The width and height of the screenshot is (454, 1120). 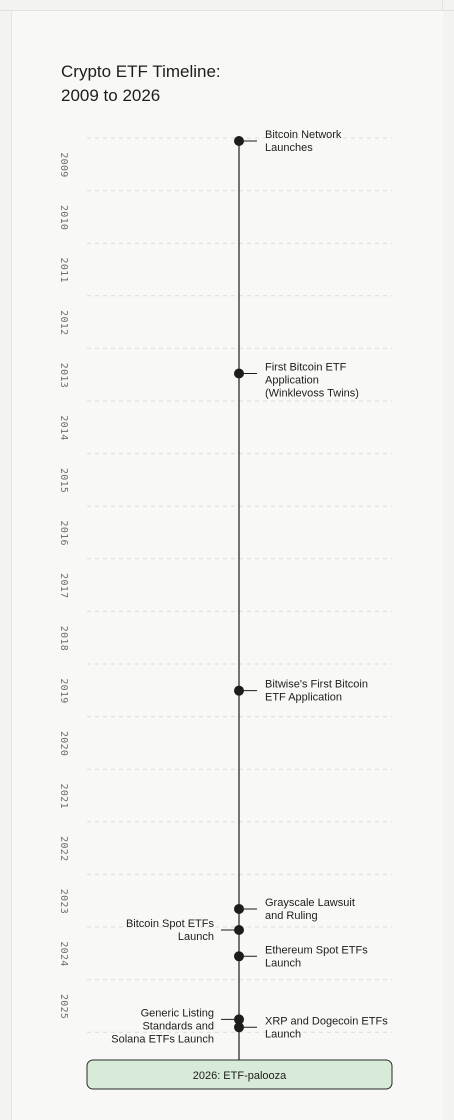 I want to click on chart-title-line-1: Crypto ETF Timeline:, so click(x=141, y=71).